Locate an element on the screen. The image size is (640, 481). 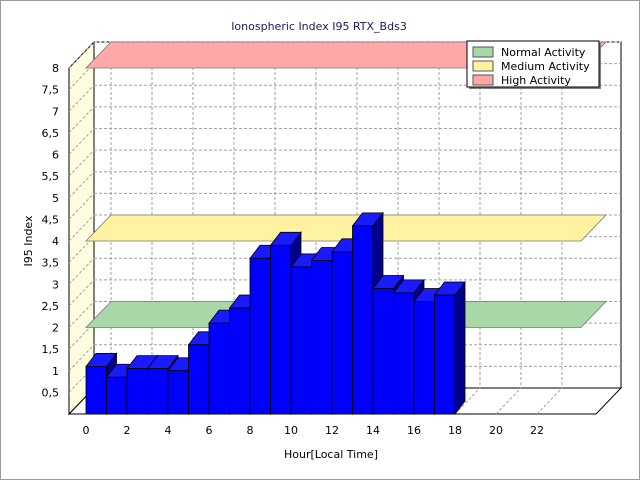
x-tick-label: 2 is located at coordinates (127, 430).